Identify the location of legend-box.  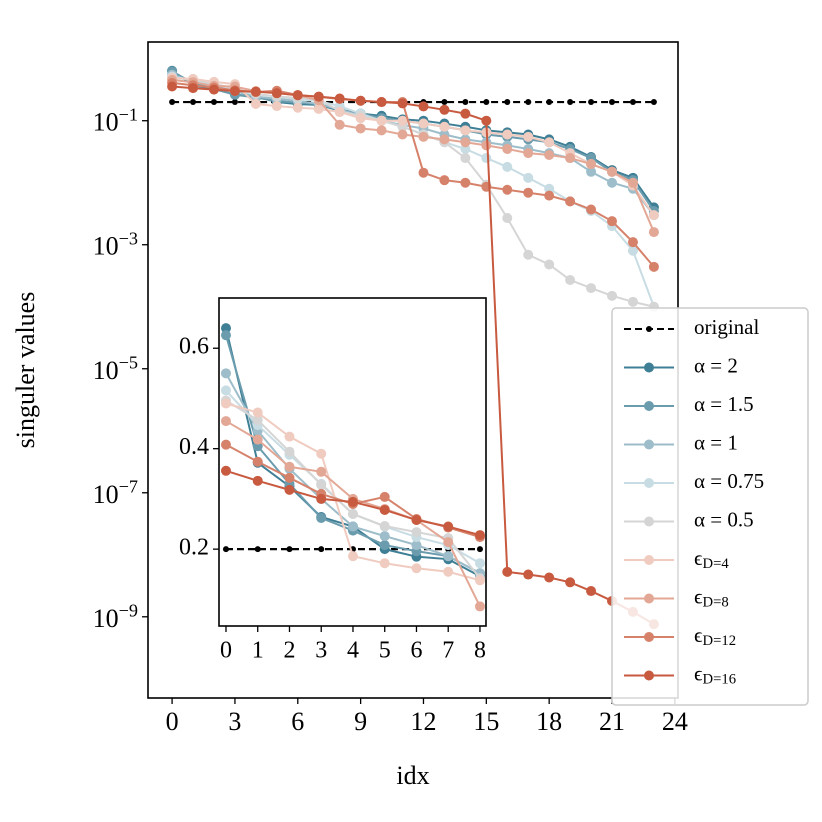
(710, 506).